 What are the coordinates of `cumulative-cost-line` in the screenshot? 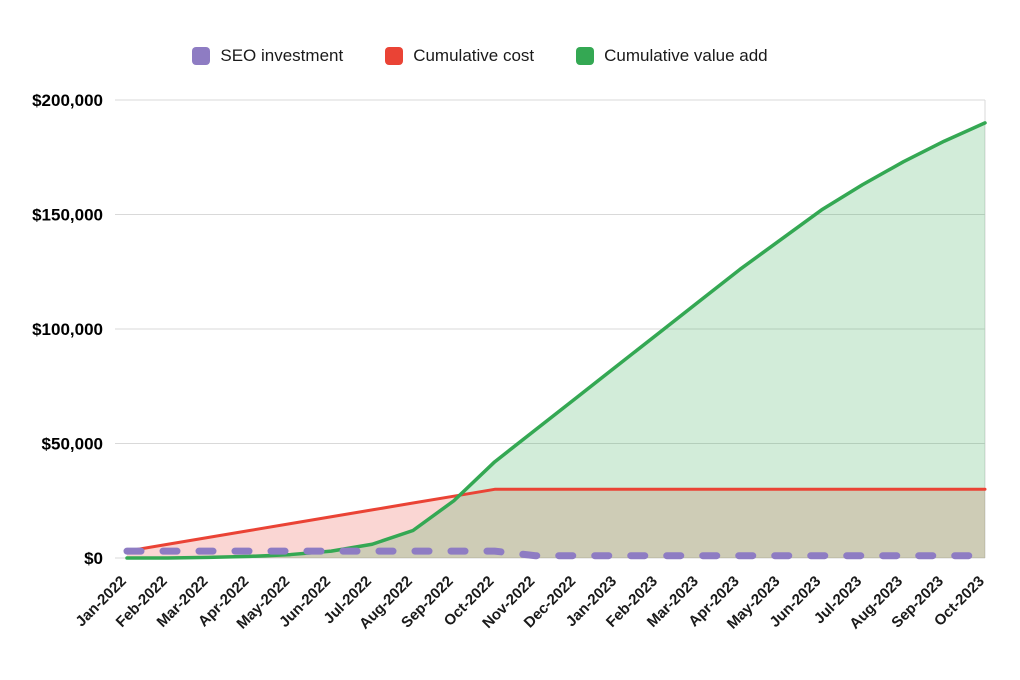 It's located at (556, 520).